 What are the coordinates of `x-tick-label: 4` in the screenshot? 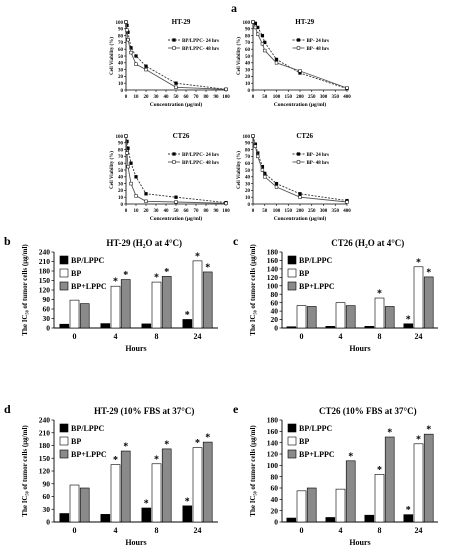 It's located at (341, 530).